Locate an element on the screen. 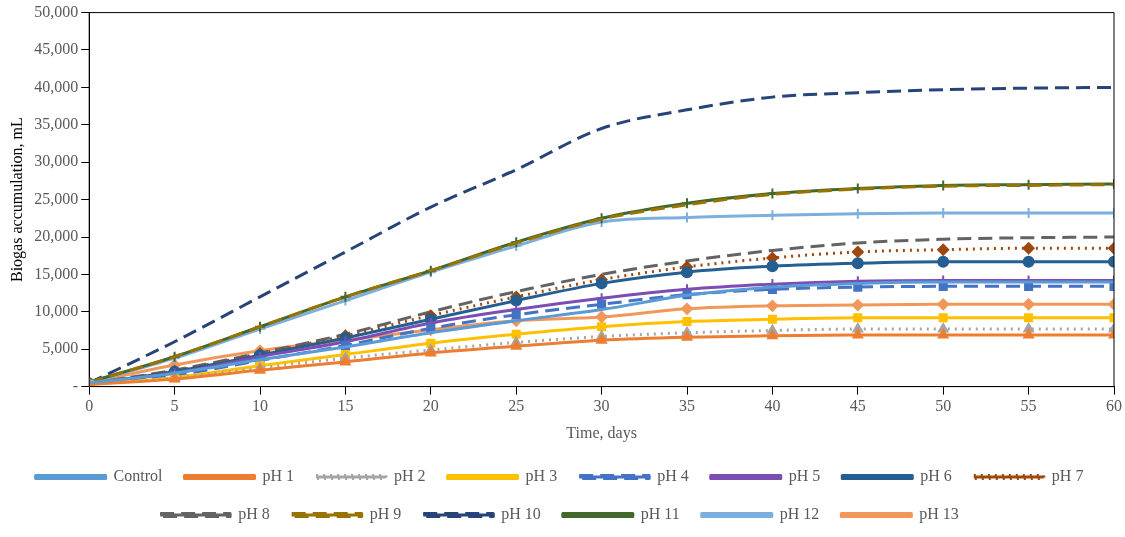 This screenshot has height=537, width=1125. y-tick-label: 5,000 is located at coordinates (60, 348).